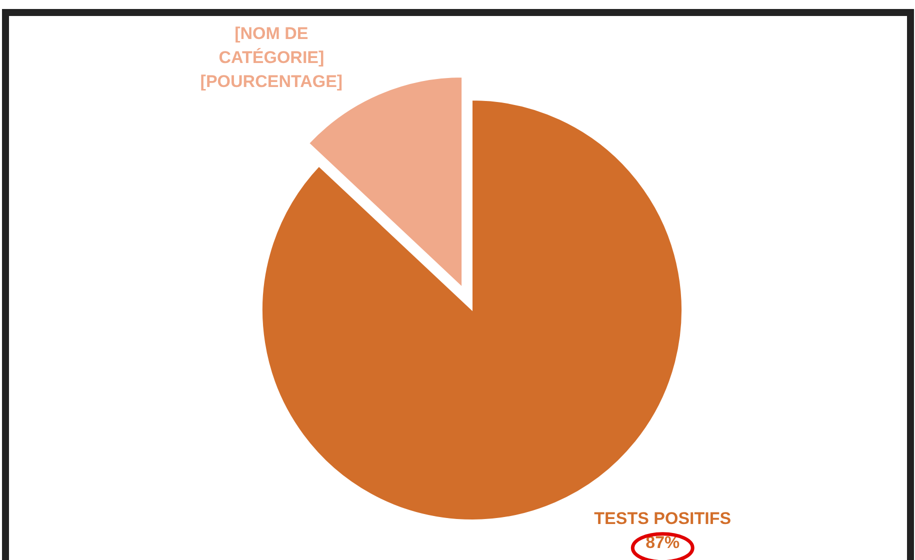 This screenshot has width=915, height=560. I want to click on slice-label: TESTS POSITIFS, so click(663, 518).